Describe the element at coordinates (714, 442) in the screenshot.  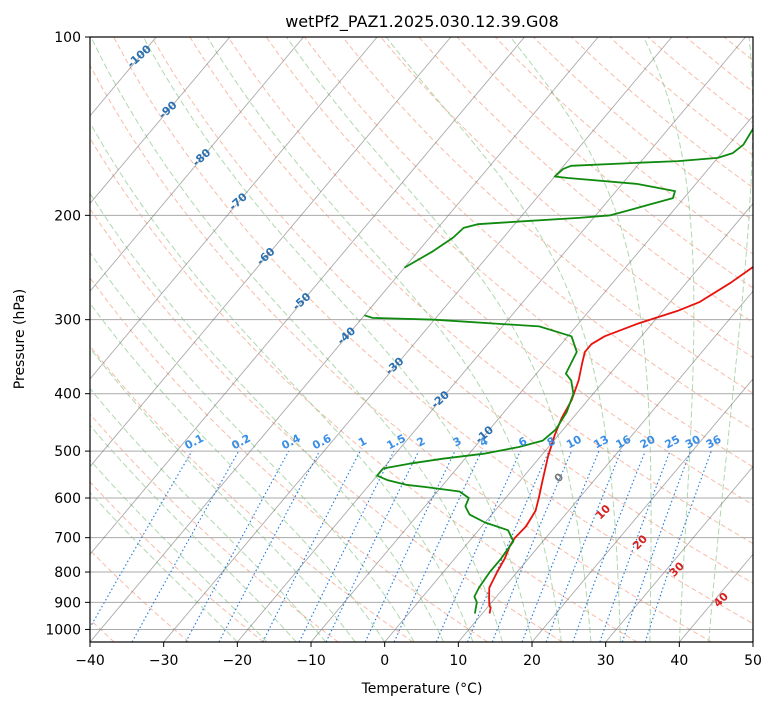
I see `mixing-ratio-label: 36` at that location.